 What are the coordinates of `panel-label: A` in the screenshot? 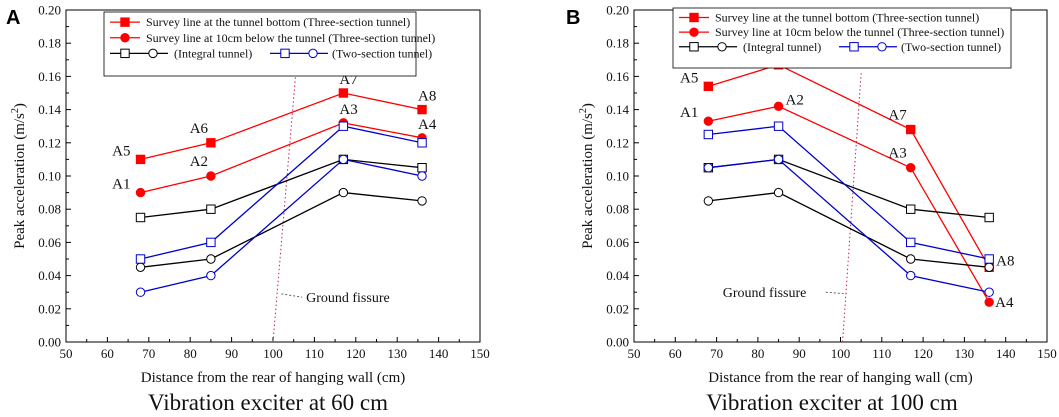 It's located at (13, 18).